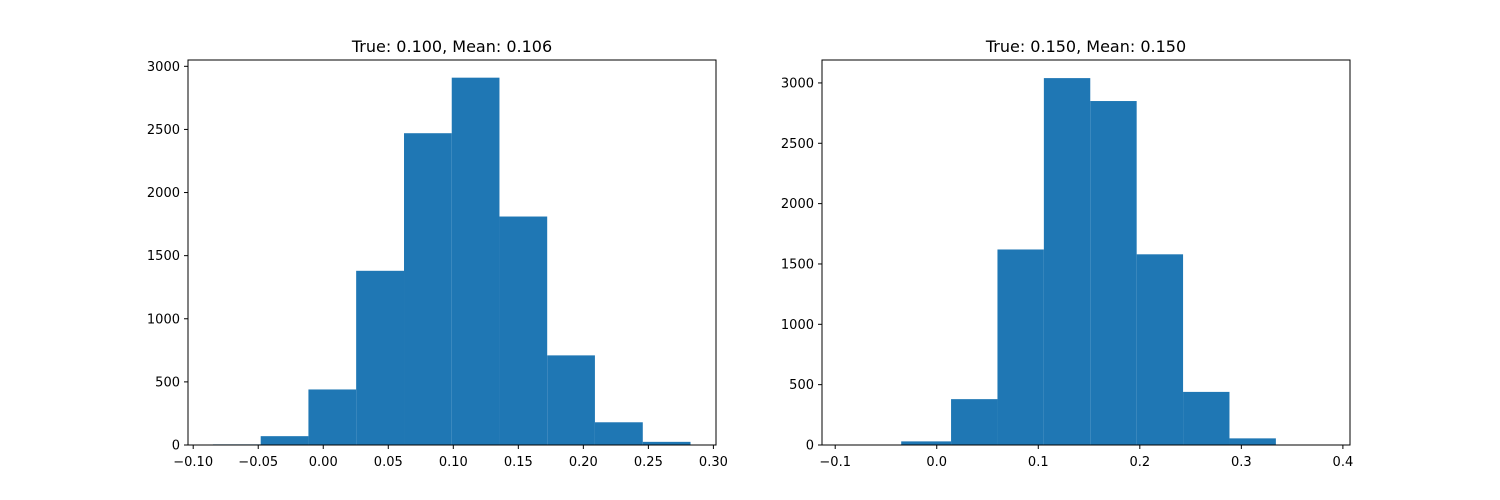  I want to click on chart-title: True: 0.100, Mean: 0.106, so click(451, 46).